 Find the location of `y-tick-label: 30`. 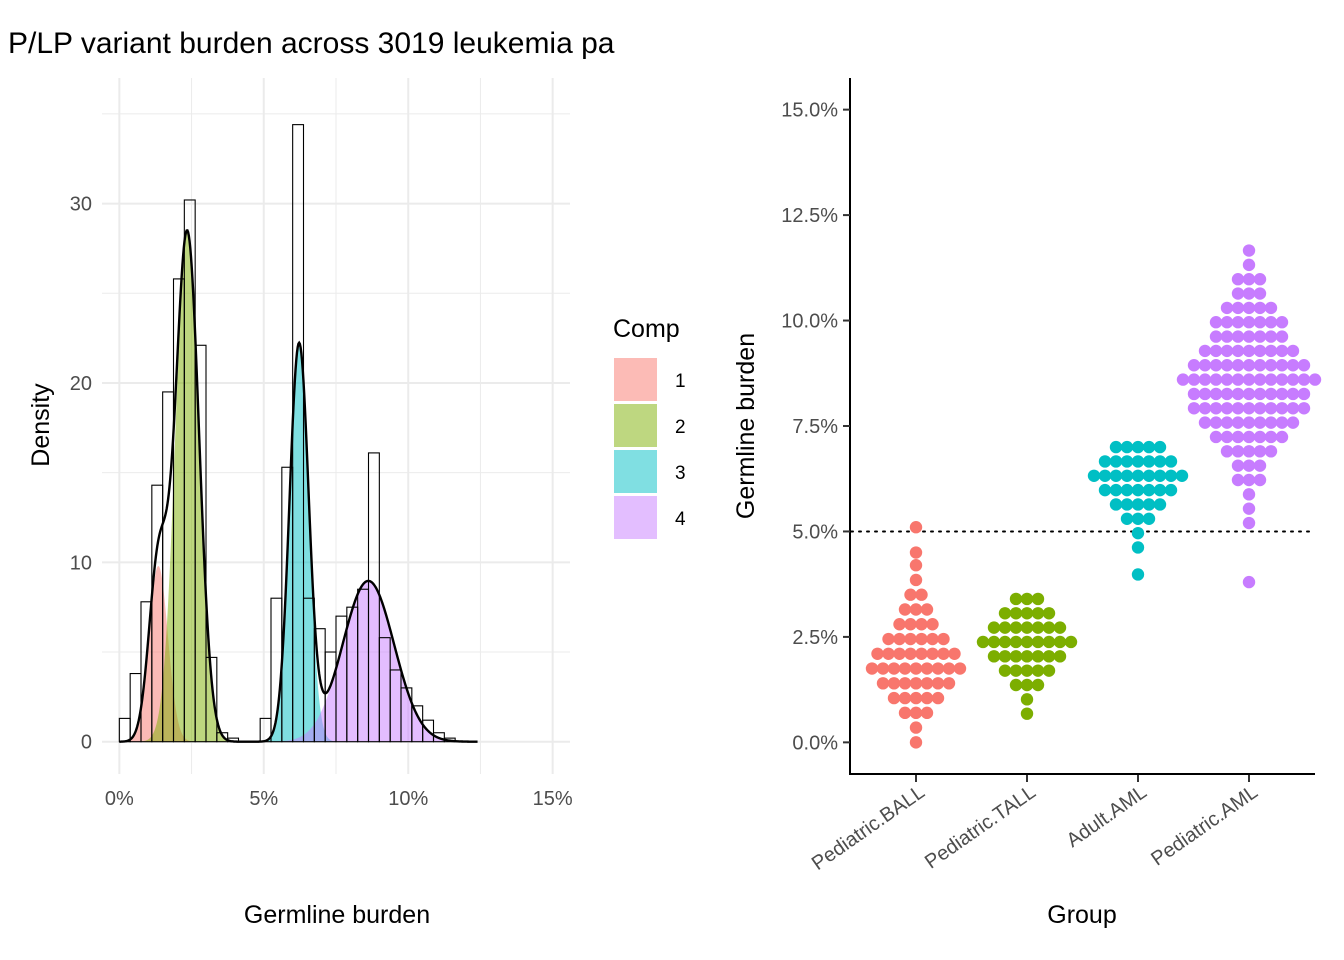

y-tick-label: 30 is located at coordinates (81, 205).